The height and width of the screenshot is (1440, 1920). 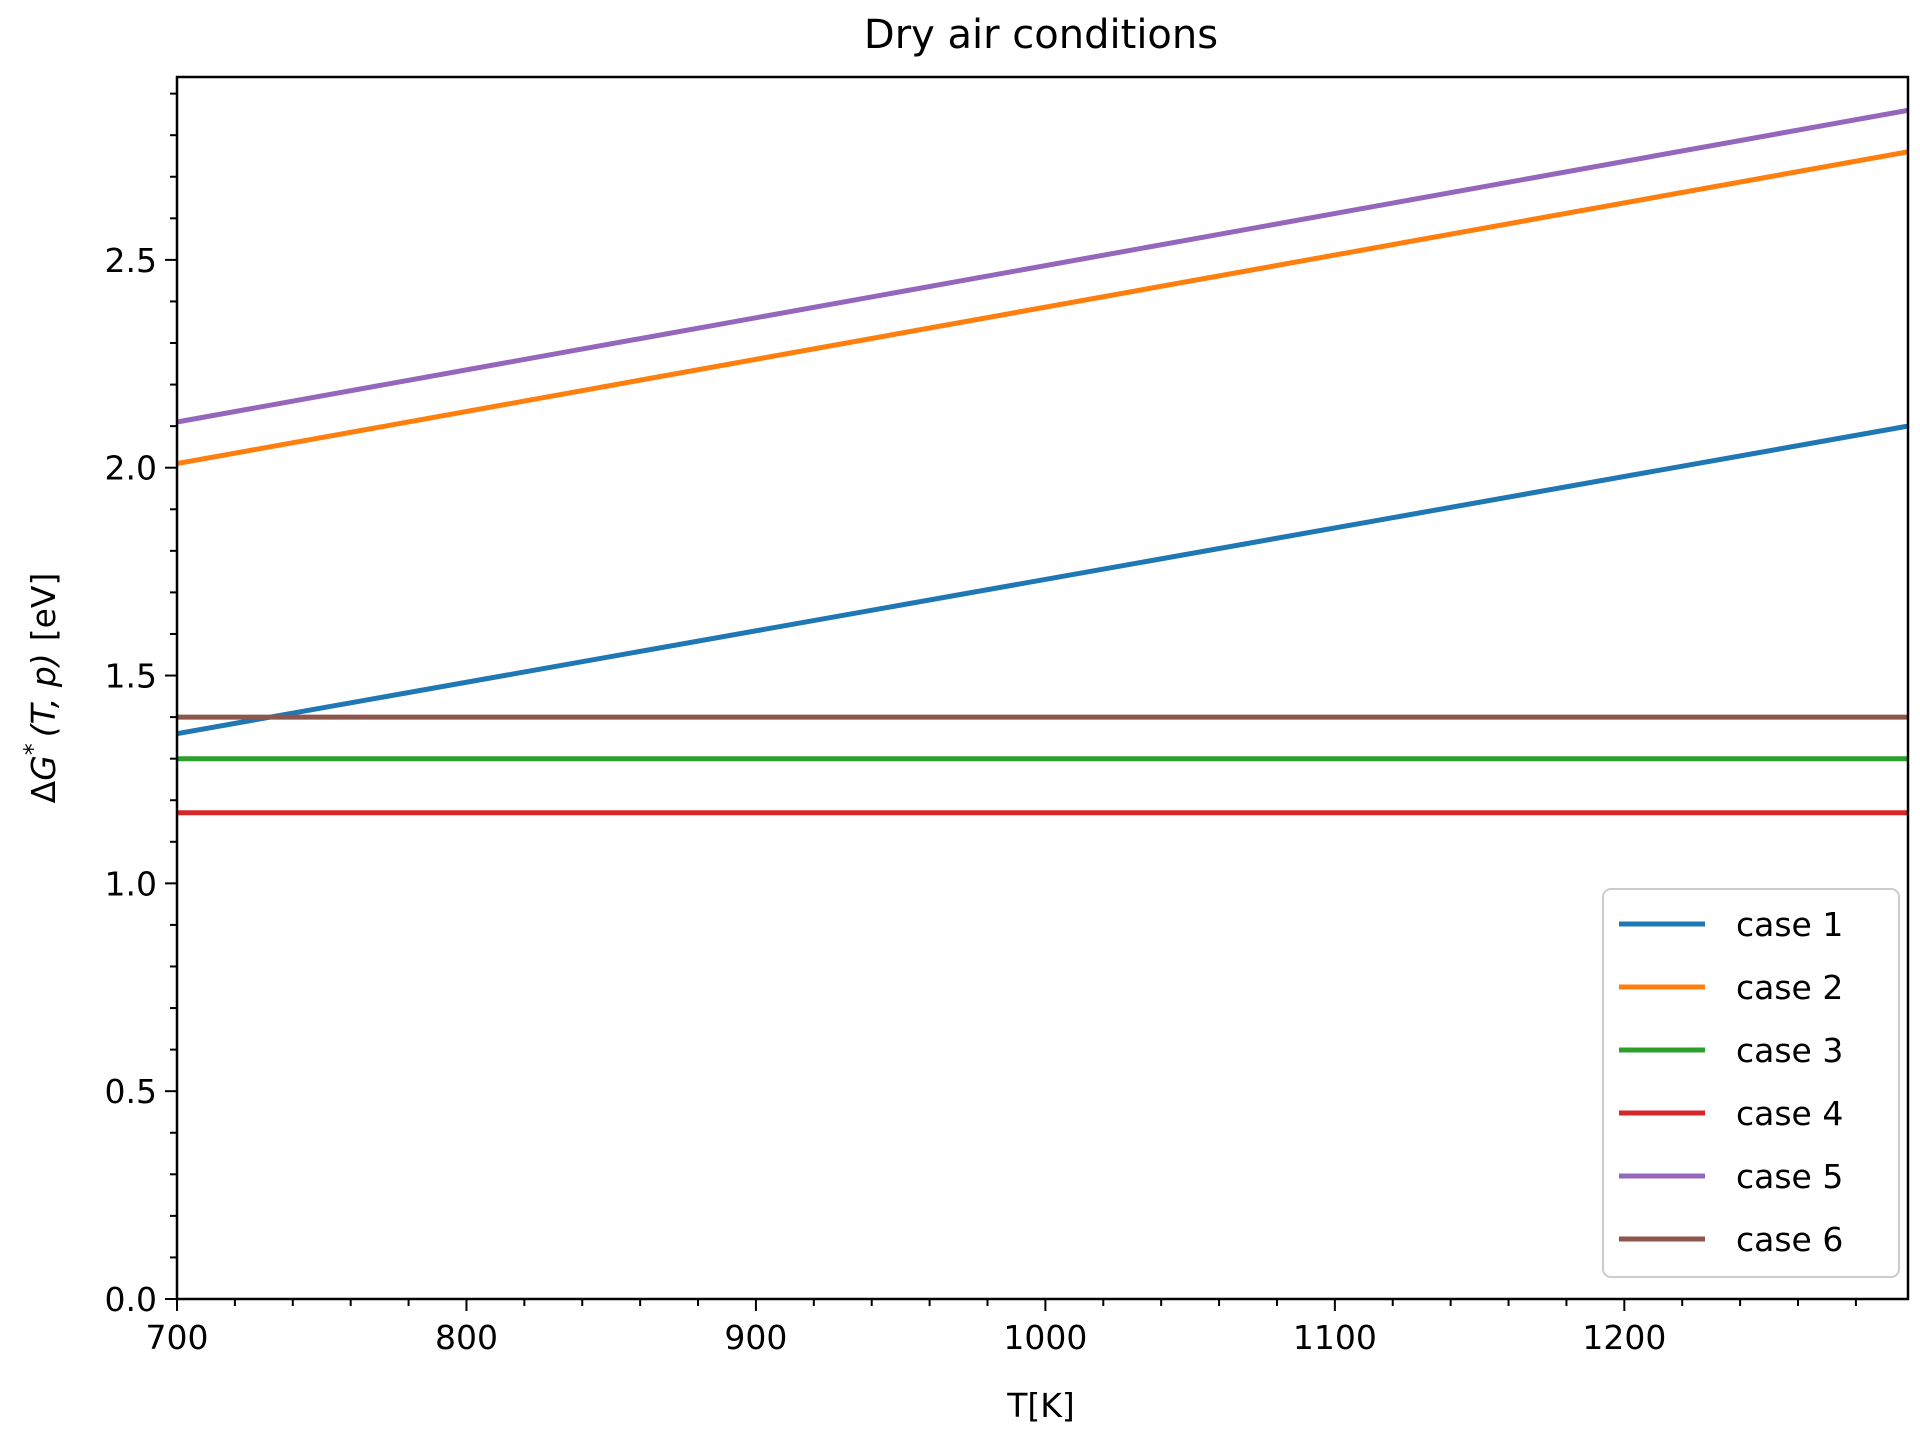 I want to click on y-tick-label: 2.5, so click(x=131, y=260).